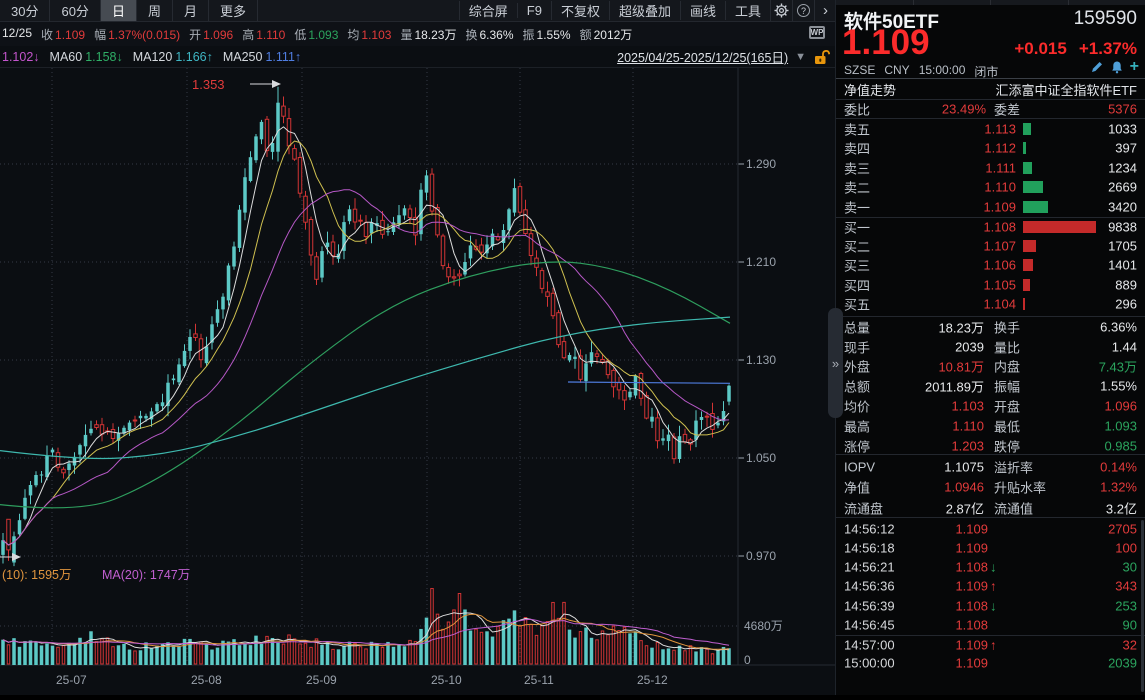 The width and height of the screenshot is (1145, 700). I want to click on stat-value: 1.103, so click(376, 34).